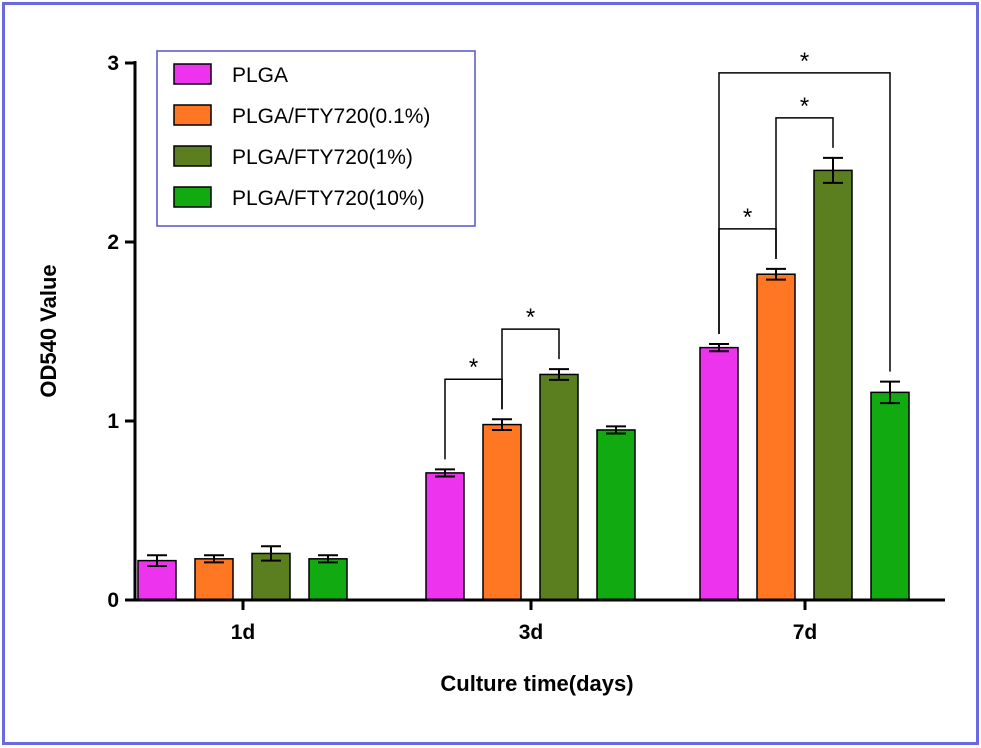 The height and width of the screenshot is (748, 981). What do you see at coordinates (243, 632) in the screenshot?
I see `x-tick-label: 1d` at bounding box center [243, 632].